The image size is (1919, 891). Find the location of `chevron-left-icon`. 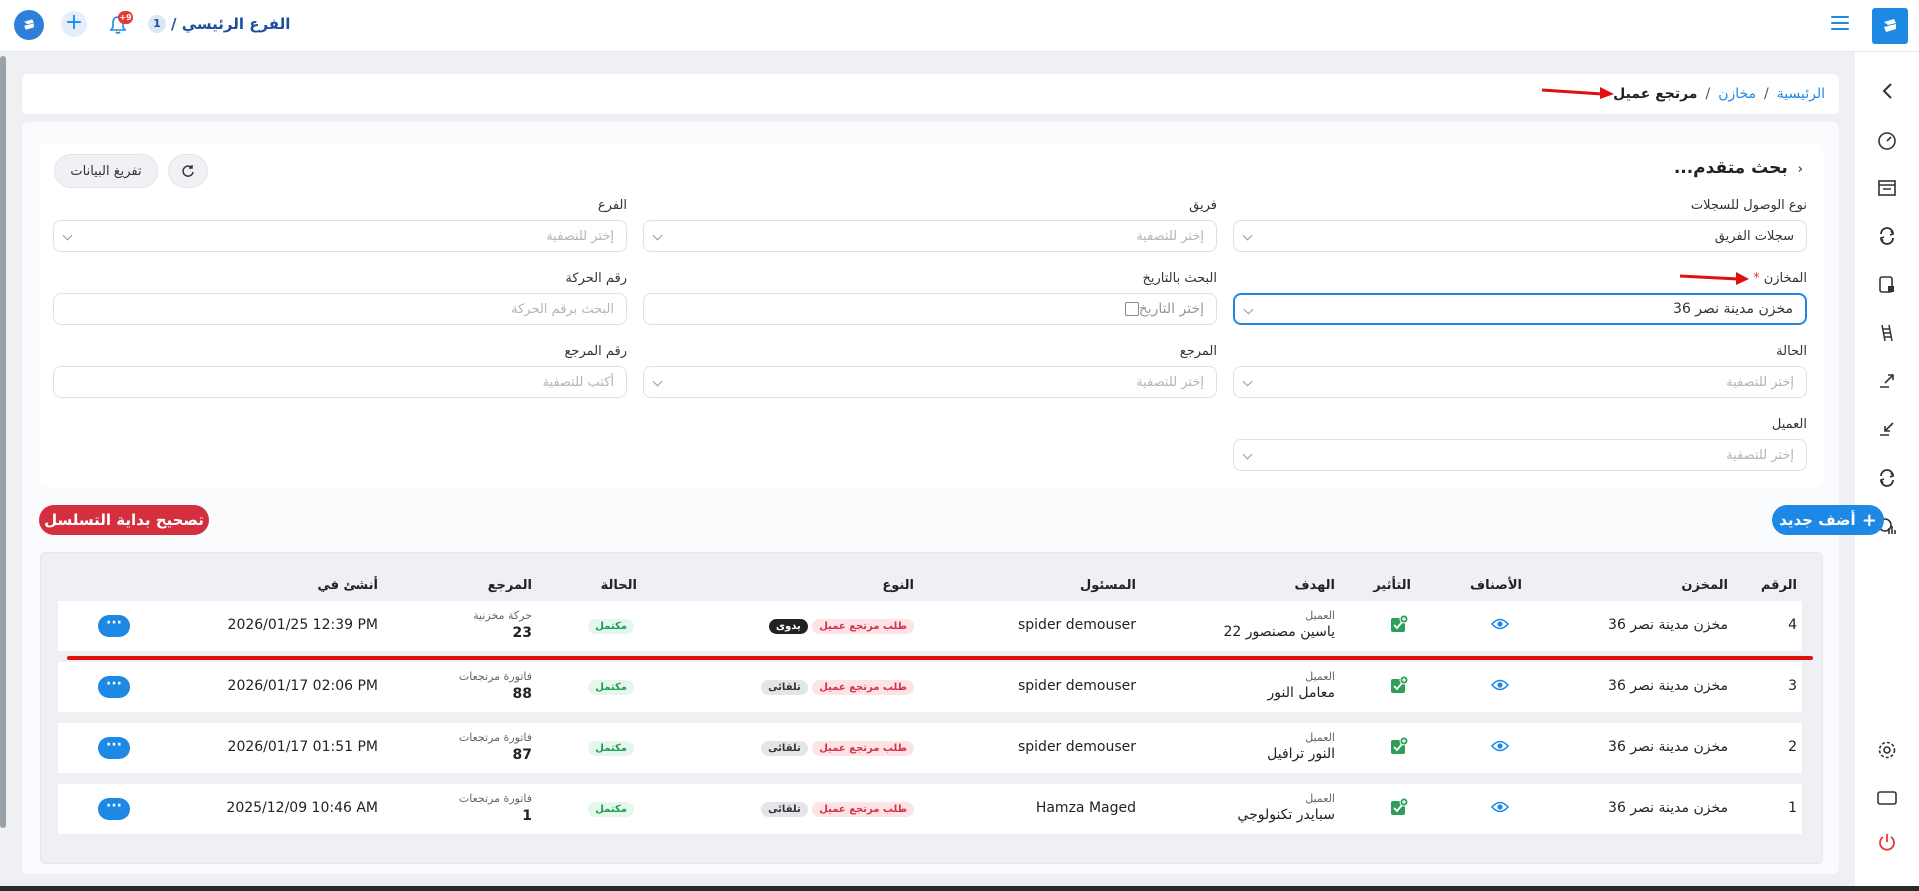

chevron-left-icon is located at coordinates (1887, 91).